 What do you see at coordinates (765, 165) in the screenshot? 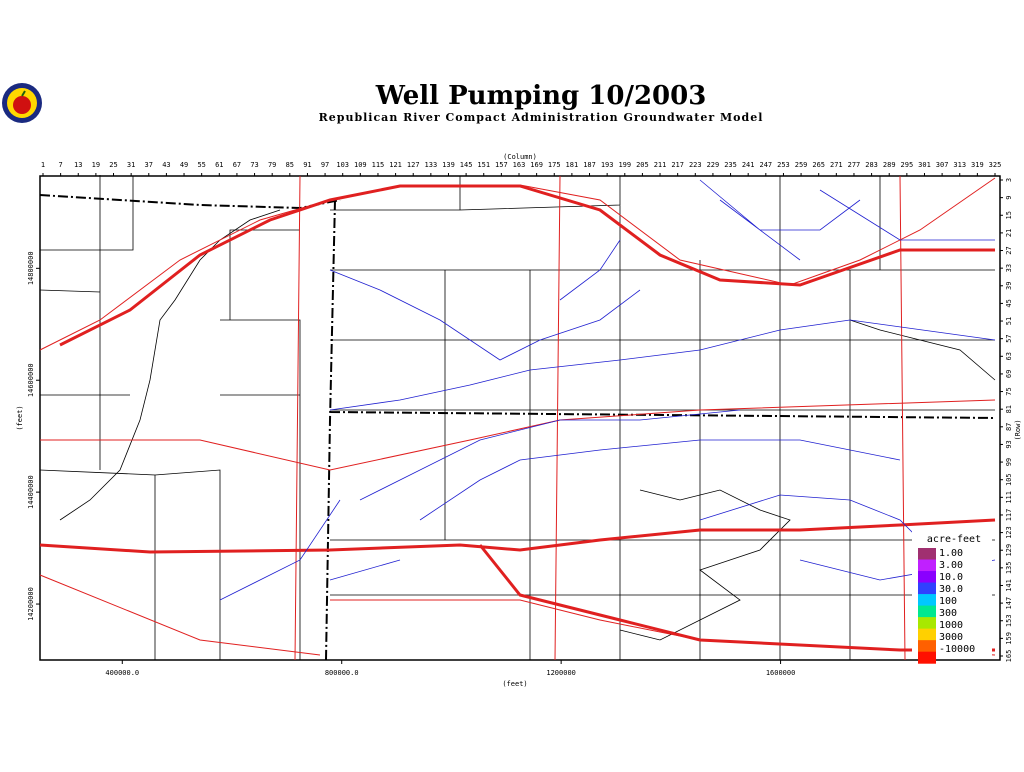
I see `column-tick-label: 247` at bounding box center [765, 165].